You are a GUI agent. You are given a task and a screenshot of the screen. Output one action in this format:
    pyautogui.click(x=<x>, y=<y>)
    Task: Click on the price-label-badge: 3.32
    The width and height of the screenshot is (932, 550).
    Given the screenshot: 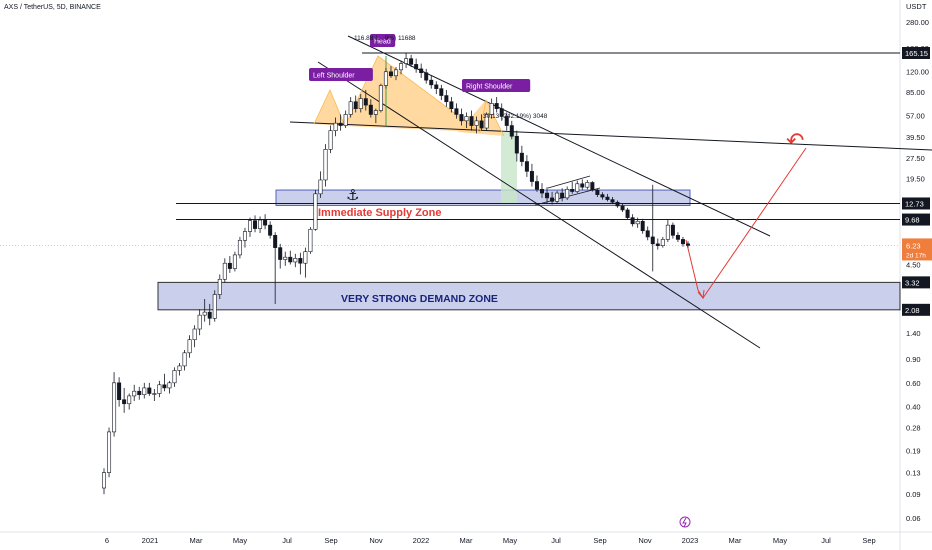 What is the action you would take?
    pyautogui.click(x=916, y=282)
    